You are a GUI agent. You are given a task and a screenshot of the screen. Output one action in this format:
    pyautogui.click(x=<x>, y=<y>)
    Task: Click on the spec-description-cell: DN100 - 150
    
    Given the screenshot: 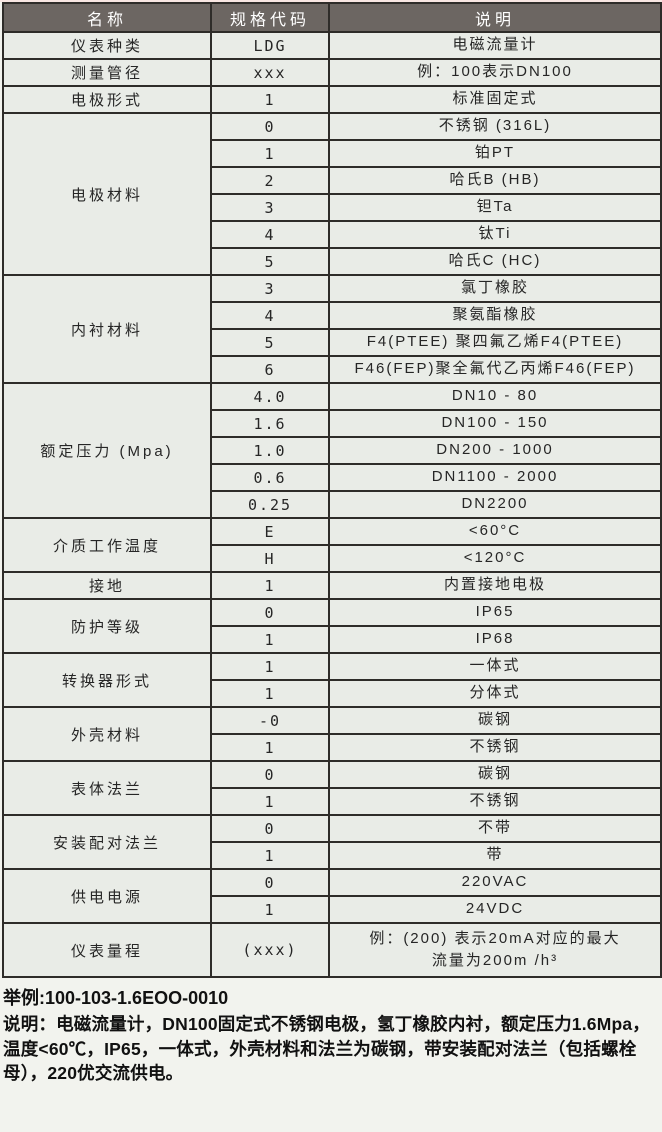 What is the action you would take?
    pyautogui.click(x=495, y=423)
    